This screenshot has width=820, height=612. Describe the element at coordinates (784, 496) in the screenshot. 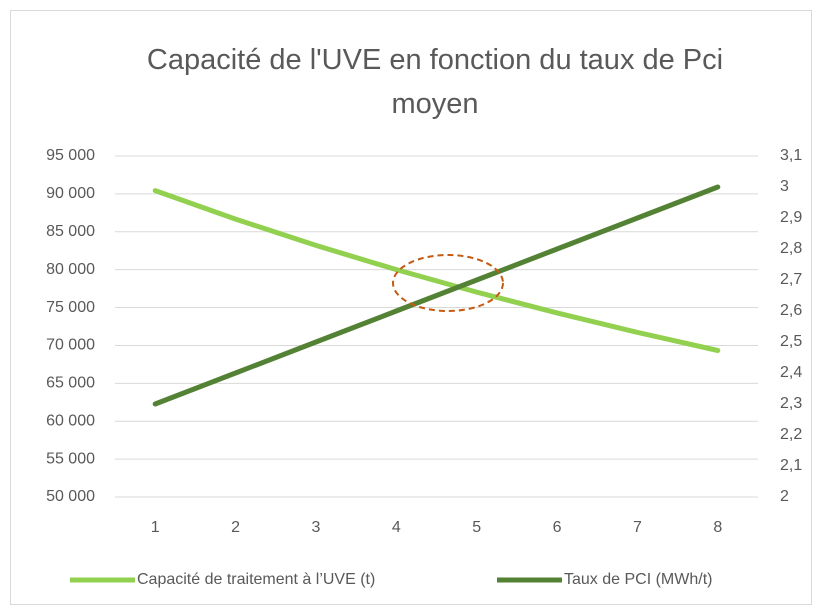

I see `y2-tick-label: 2` at that location.